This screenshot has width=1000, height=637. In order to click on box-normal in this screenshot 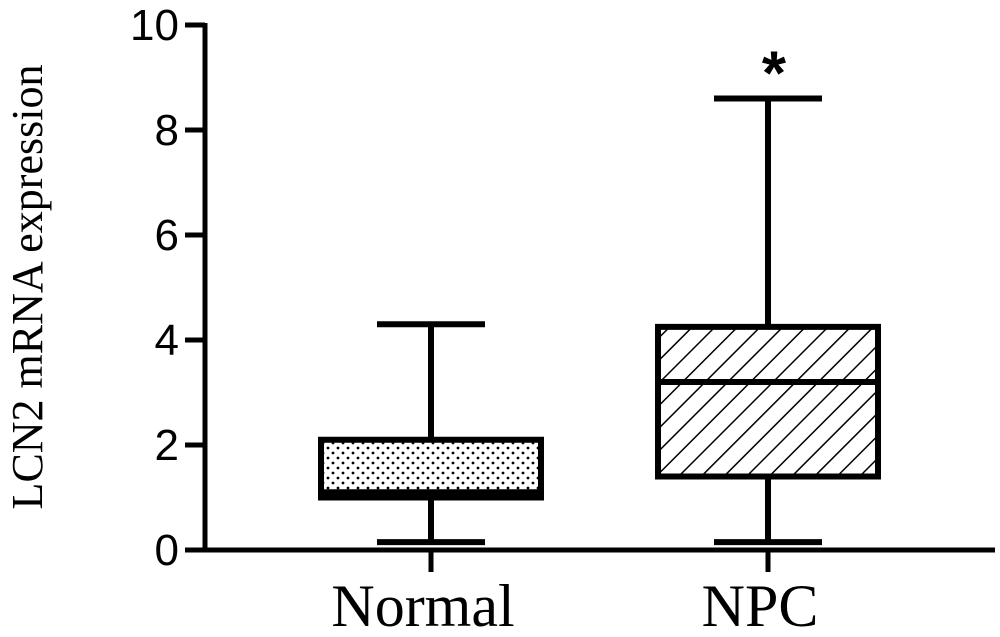, I will do `click(431, 433)`.